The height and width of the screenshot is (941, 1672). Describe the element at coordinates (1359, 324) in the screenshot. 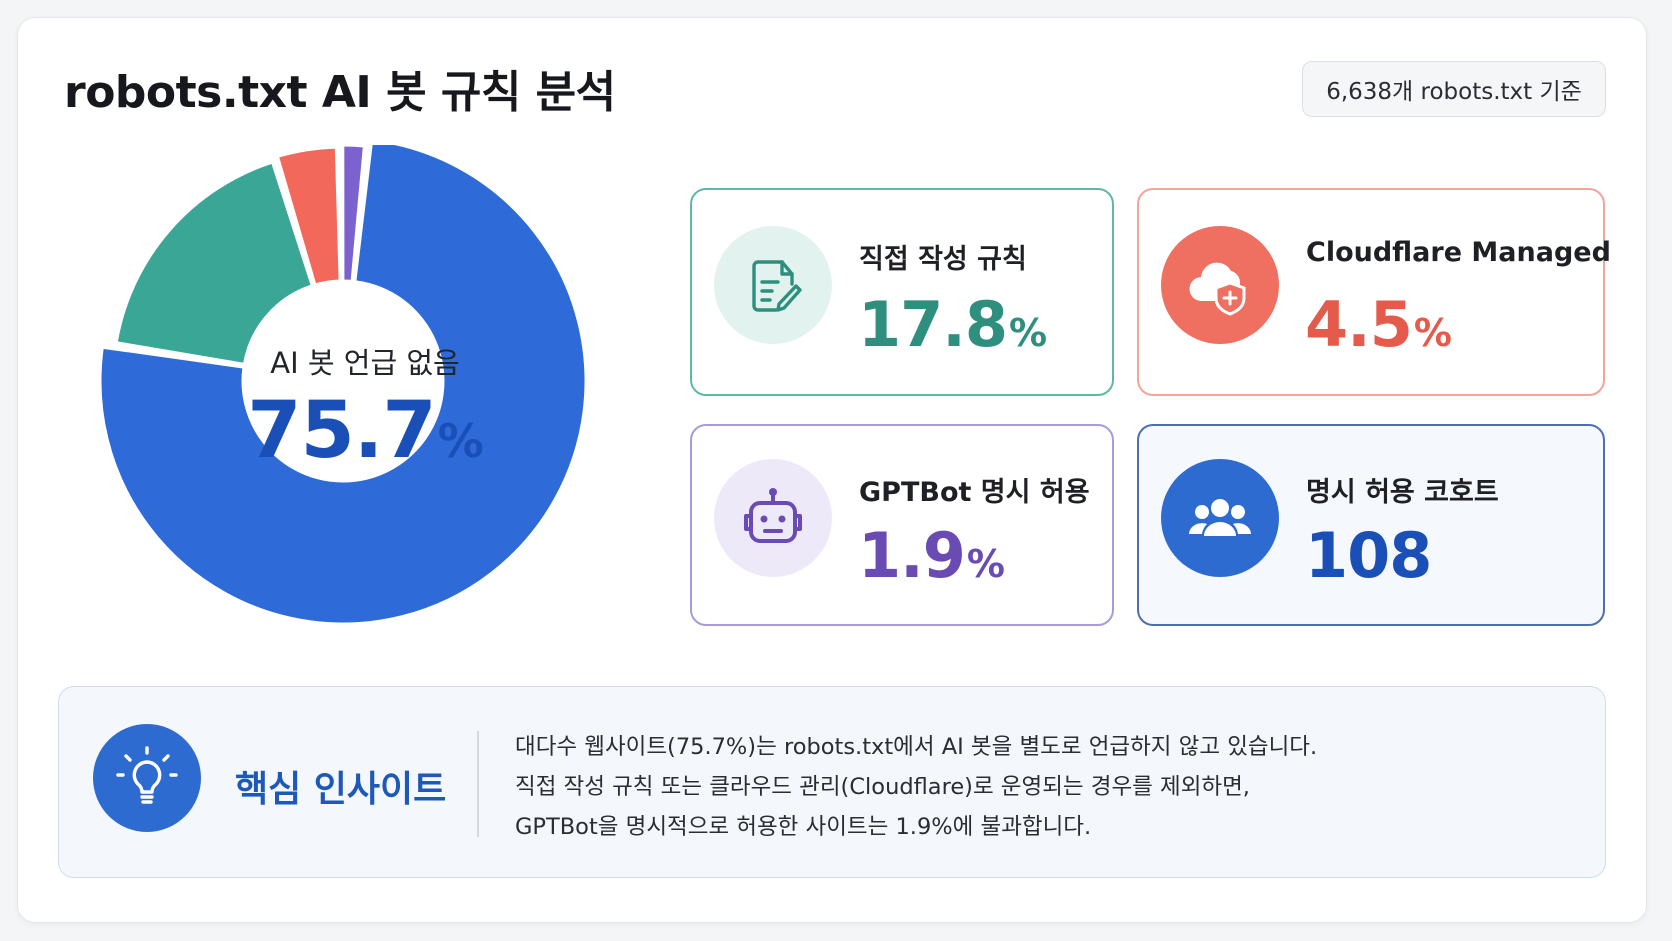

I see `stat-number: 4.5` at that location.